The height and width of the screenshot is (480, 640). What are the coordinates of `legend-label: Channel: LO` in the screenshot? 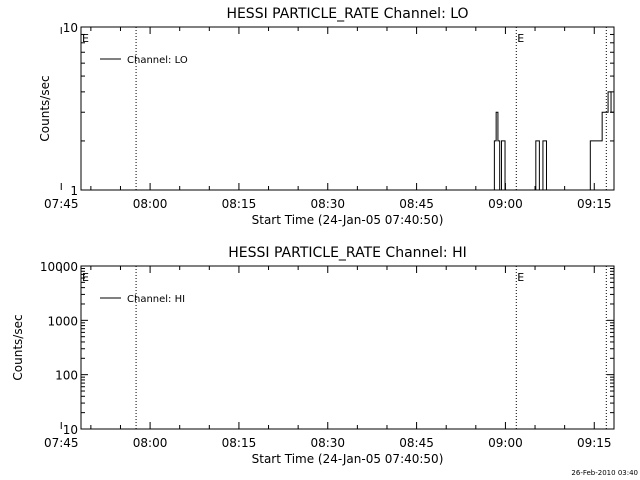 It's located at (157, 60).